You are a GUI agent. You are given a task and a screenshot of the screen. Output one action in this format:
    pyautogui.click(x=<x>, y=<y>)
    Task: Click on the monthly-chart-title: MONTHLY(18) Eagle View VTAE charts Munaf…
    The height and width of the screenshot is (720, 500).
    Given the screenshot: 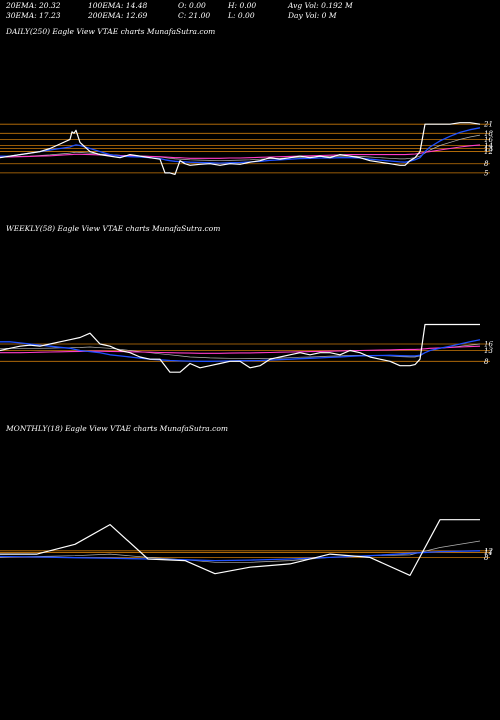 What is the action you would take?
    pyautogui.click(x=117, y=428)
    